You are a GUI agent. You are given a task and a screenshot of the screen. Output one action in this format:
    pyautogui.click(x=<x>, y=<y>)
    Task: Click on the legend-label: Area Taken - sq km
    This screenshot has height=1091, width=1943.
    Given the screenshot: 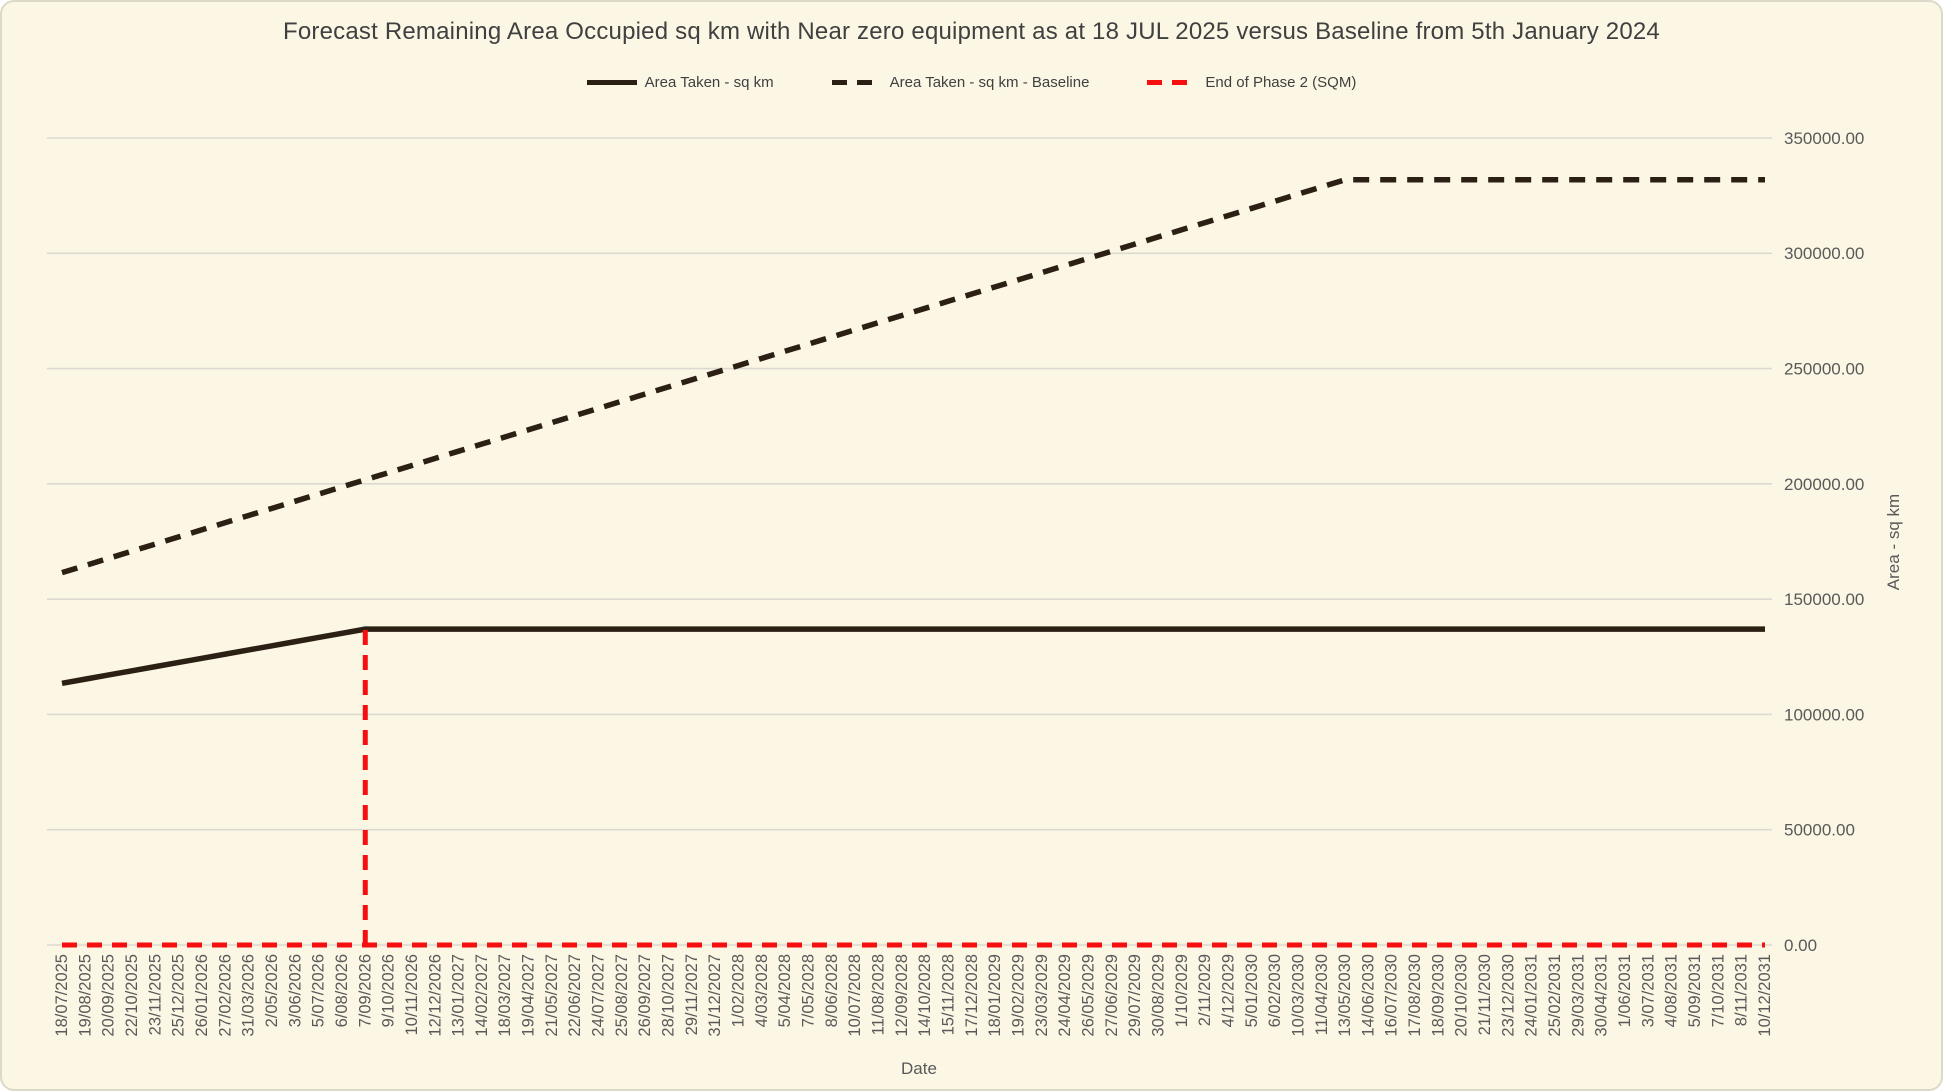 What is the action you would take?
    pyautogui.click(x=709, y=82)
    